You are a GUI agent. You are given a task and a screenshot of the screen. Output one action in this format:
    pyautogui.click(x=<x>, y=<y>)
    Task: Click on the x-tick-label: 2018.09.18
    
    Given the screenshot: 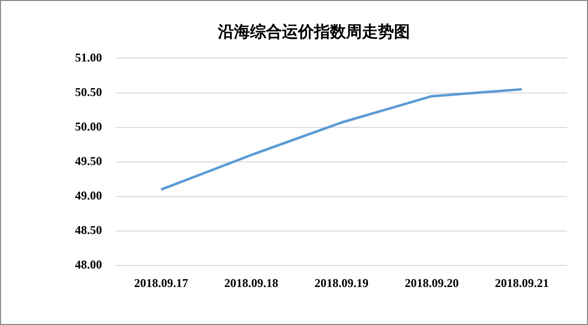 What is the action you would take?
    pyautogui.click(x=251, y=283)
    